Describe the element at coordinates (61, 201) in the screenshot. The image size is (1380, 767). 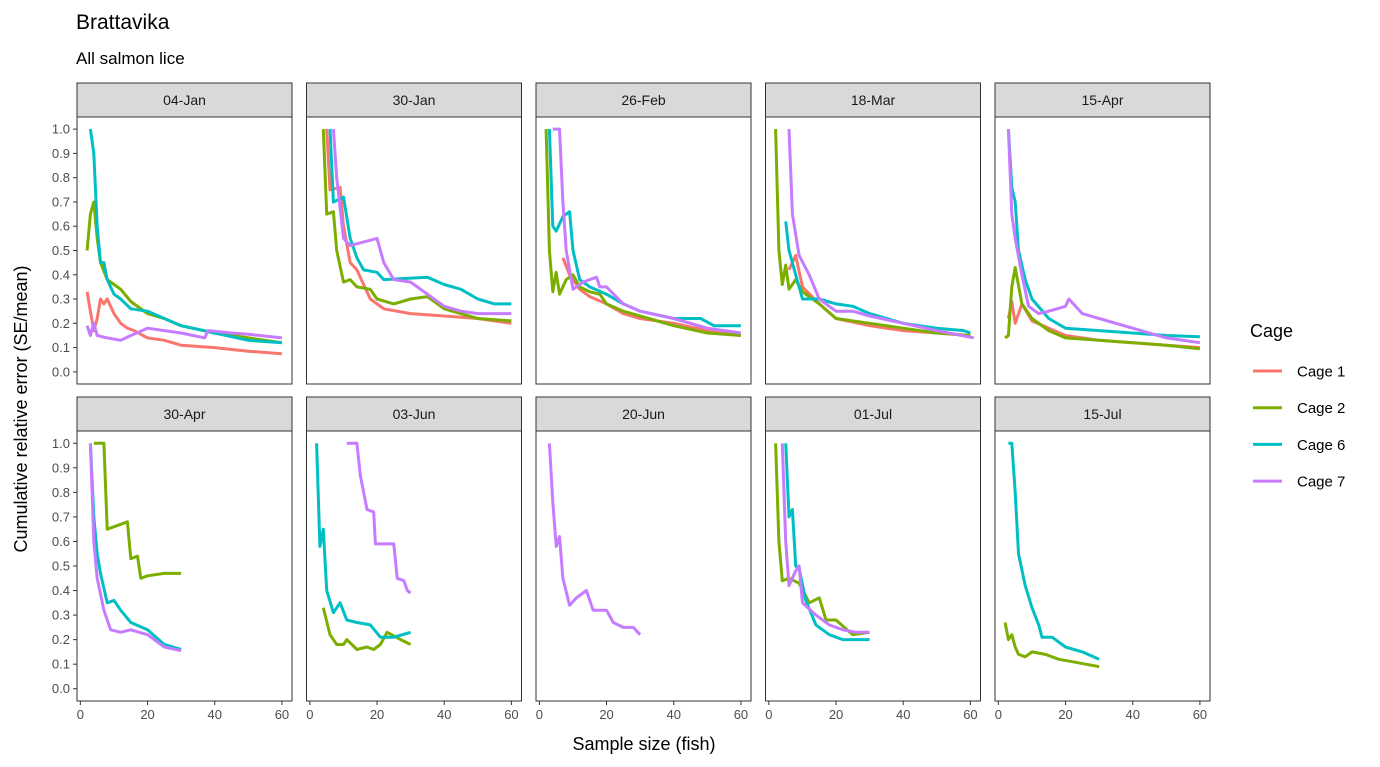
I see `y-tick-label: 0.7` at that location.